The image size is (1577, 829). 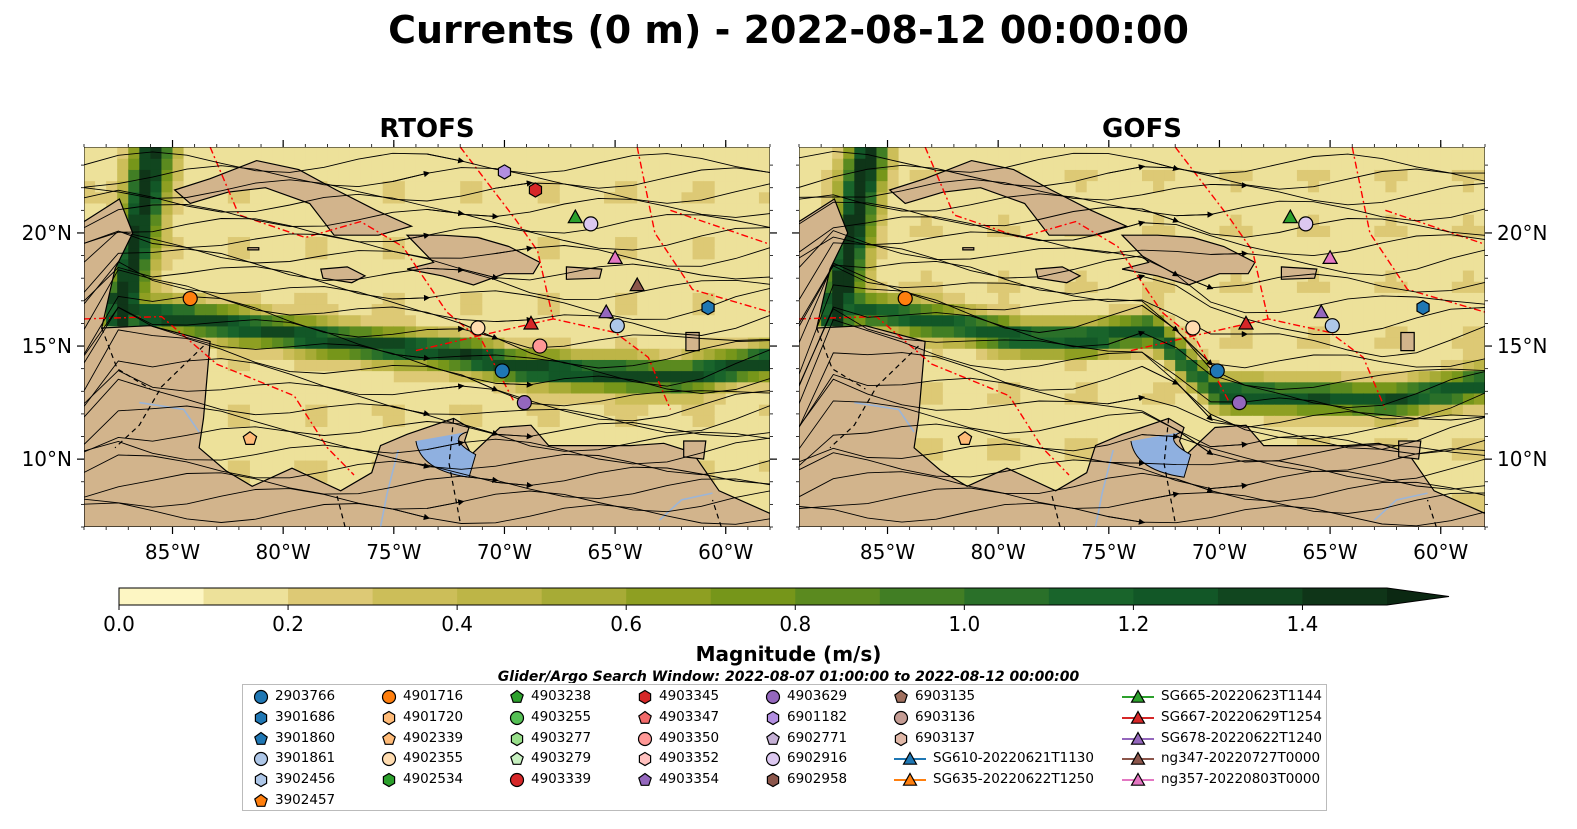 I want to click on legend-marker, so click(x=389, y=717).